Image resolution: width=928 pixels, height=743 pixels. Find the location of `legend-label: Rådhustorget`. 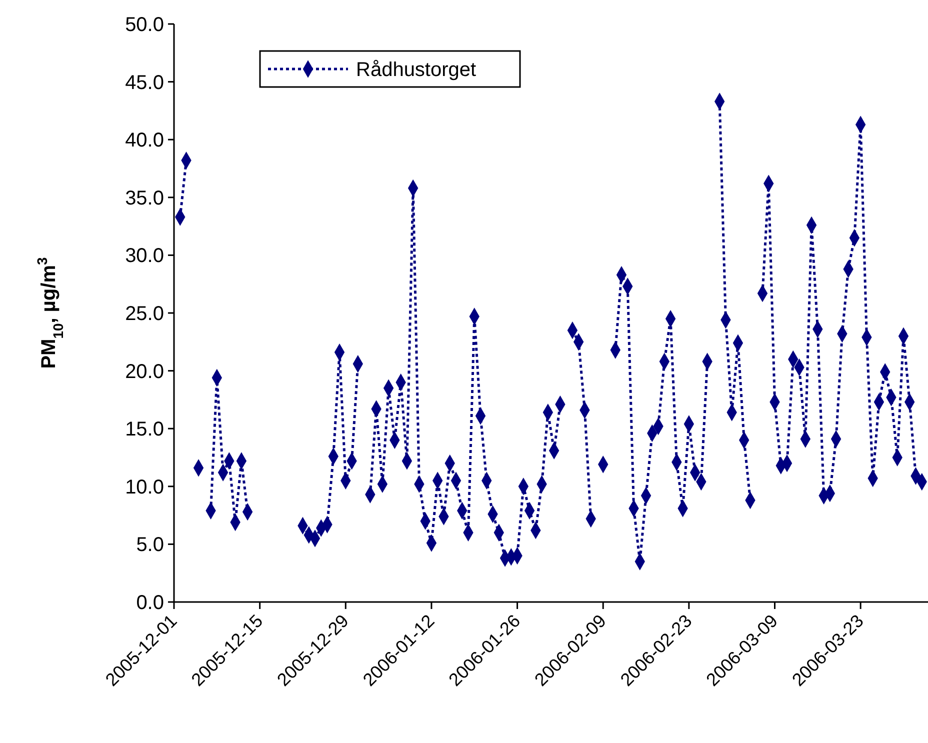

legend-label: Rådhustorget is located at coordinates (416, 70).